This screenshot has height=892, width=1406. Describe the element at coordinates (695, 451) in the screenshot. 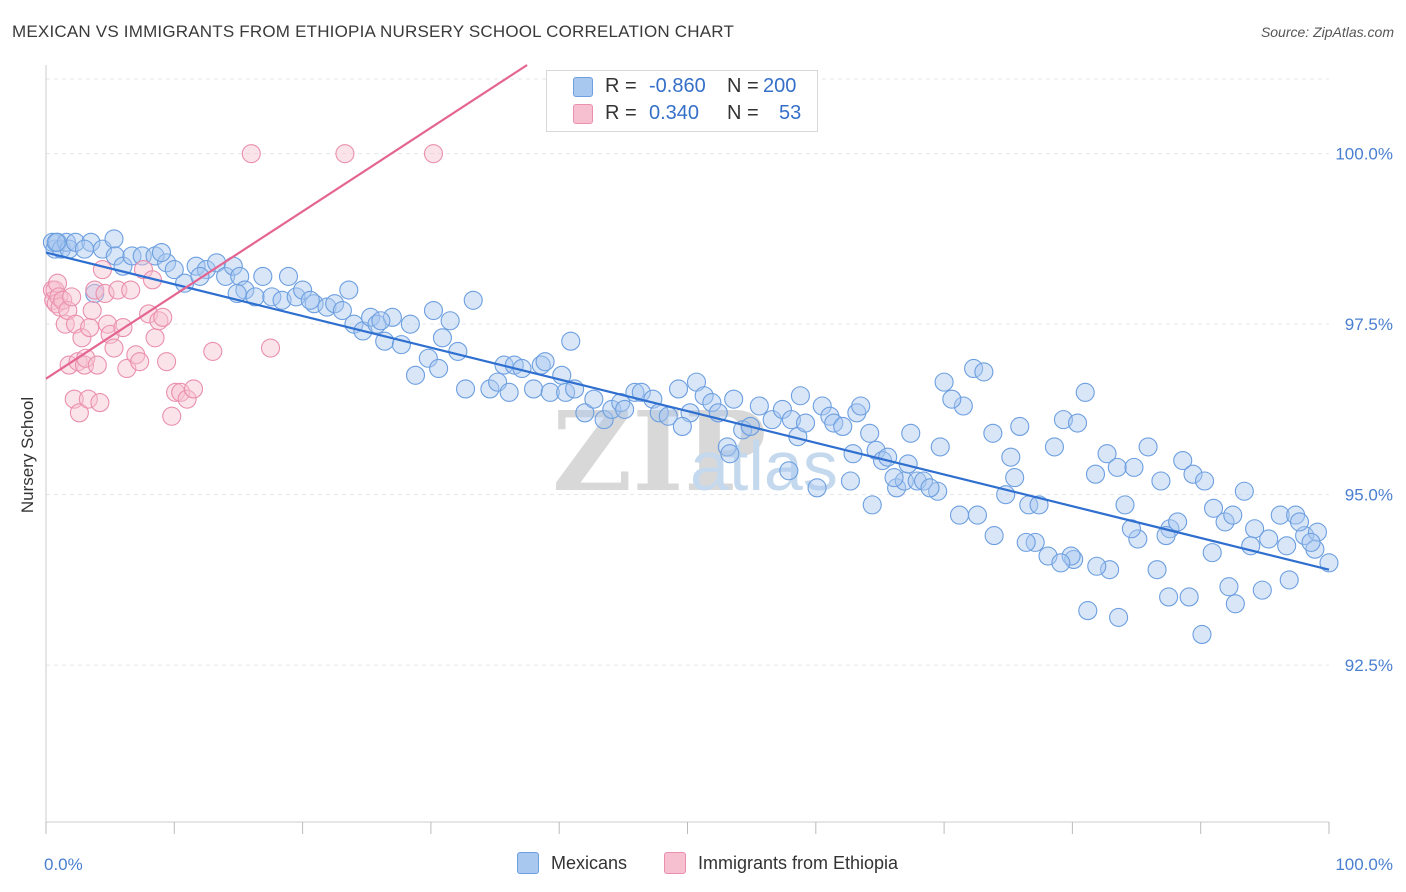

I see `watermark: ZIP atlas` at that location.